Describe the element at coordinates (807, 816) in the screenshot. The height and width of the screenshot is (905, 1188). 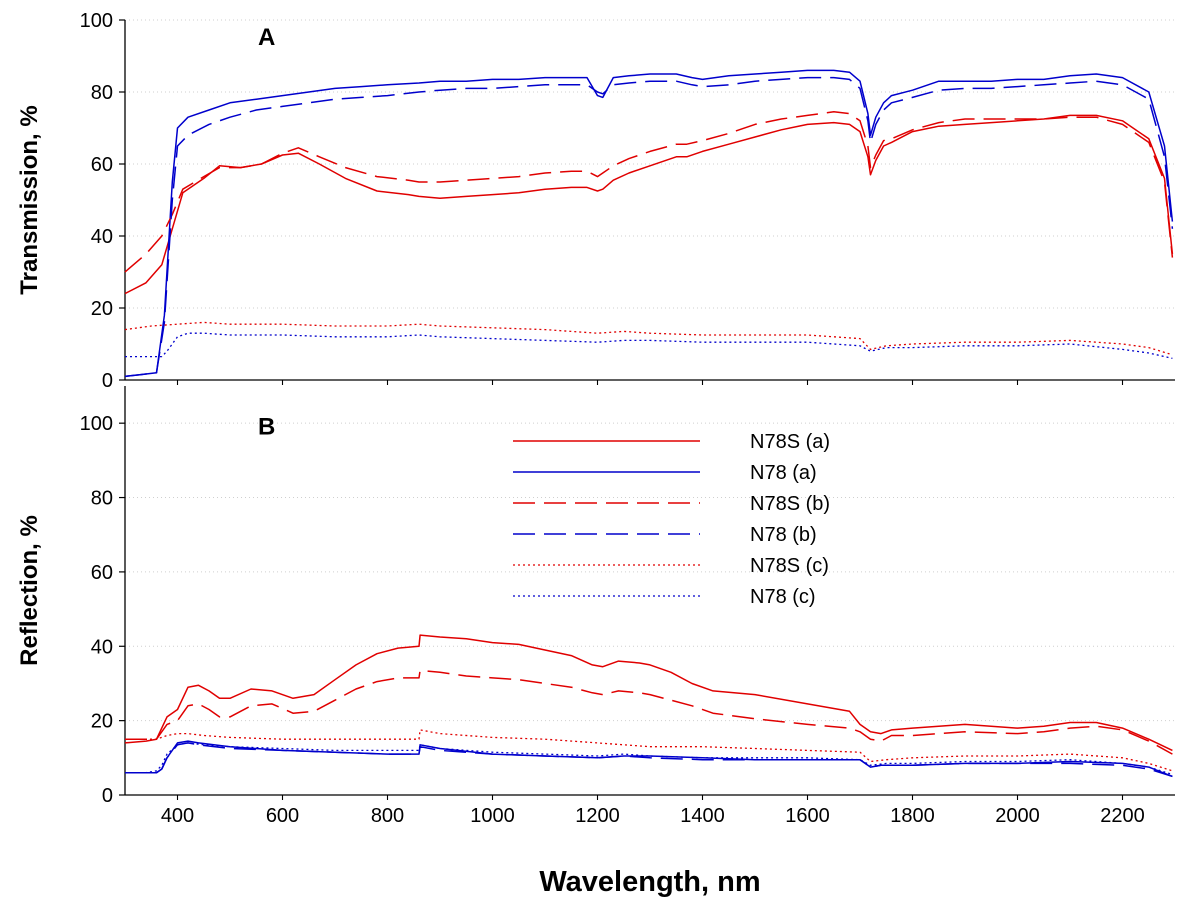
I see `x-tick-label-6: 1600` at that location.